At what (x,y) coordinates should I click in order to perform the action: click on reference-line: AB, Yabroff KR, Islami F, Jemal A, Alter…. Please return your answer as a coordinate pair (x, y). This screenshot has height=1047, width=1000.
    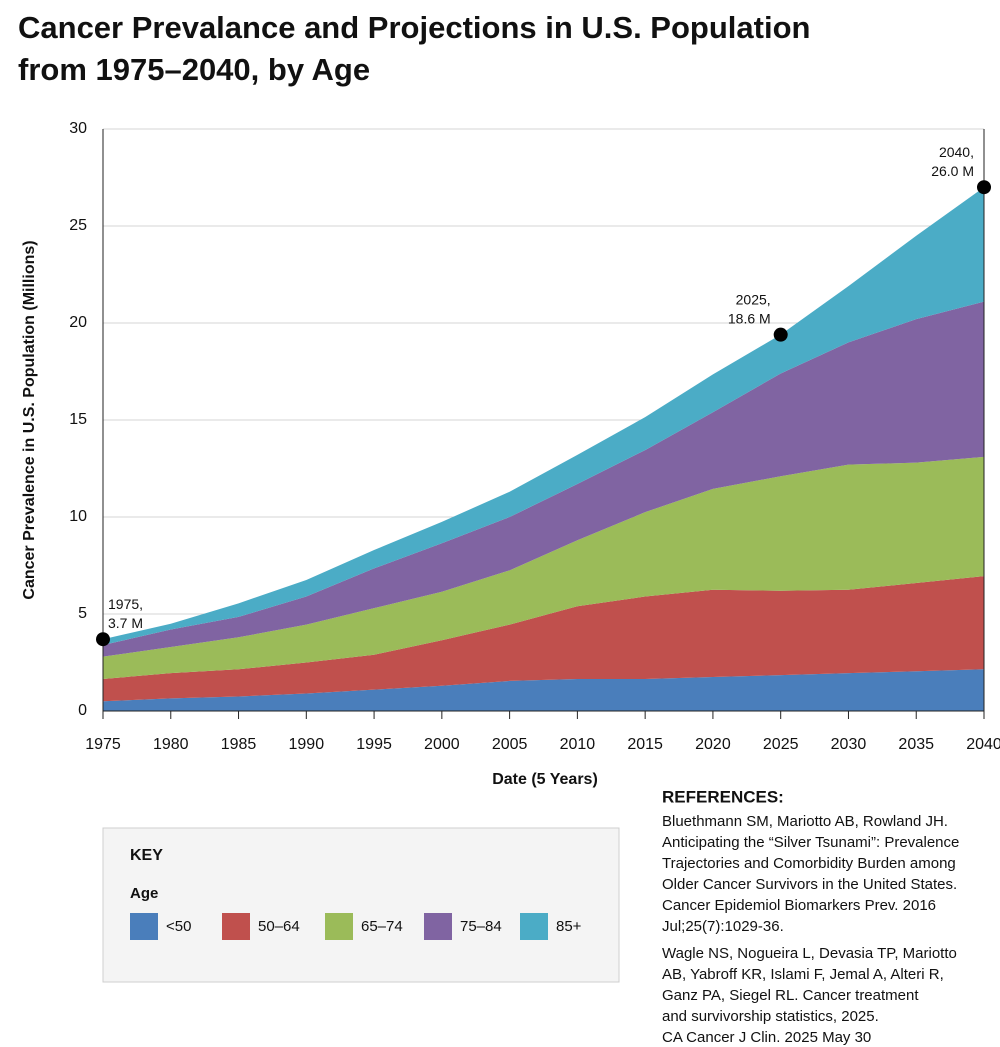
    Looking at the image, I should click on (803, 974).